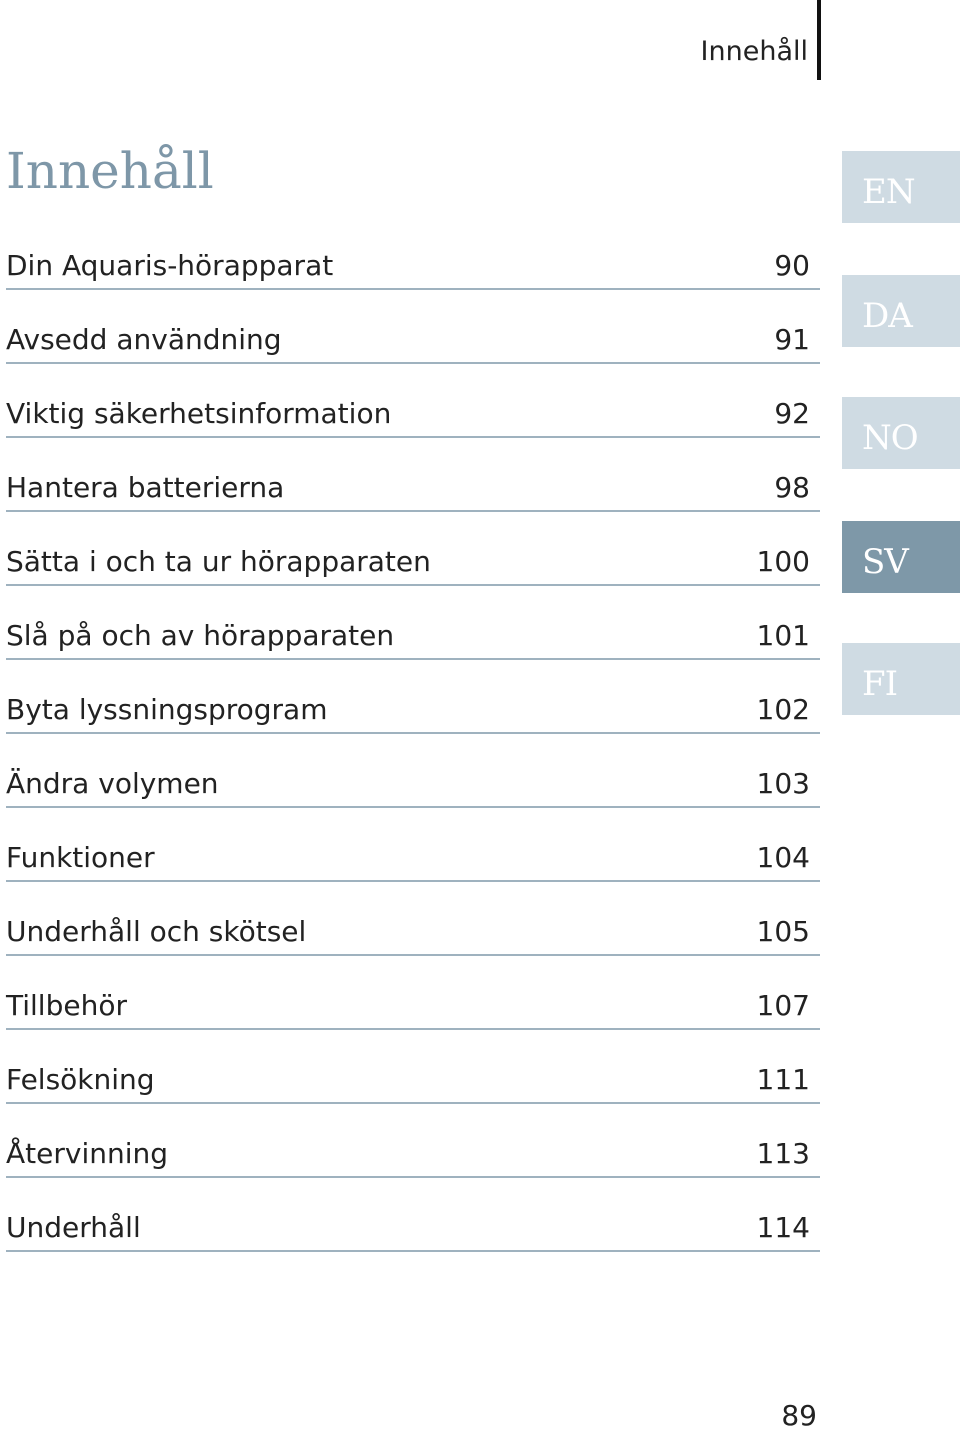 This screenshot has height=1435, width=960. Describe the element at coordinates (66, 1005) in the screenshot. I see `toc-label: Tillbehör` at that location.